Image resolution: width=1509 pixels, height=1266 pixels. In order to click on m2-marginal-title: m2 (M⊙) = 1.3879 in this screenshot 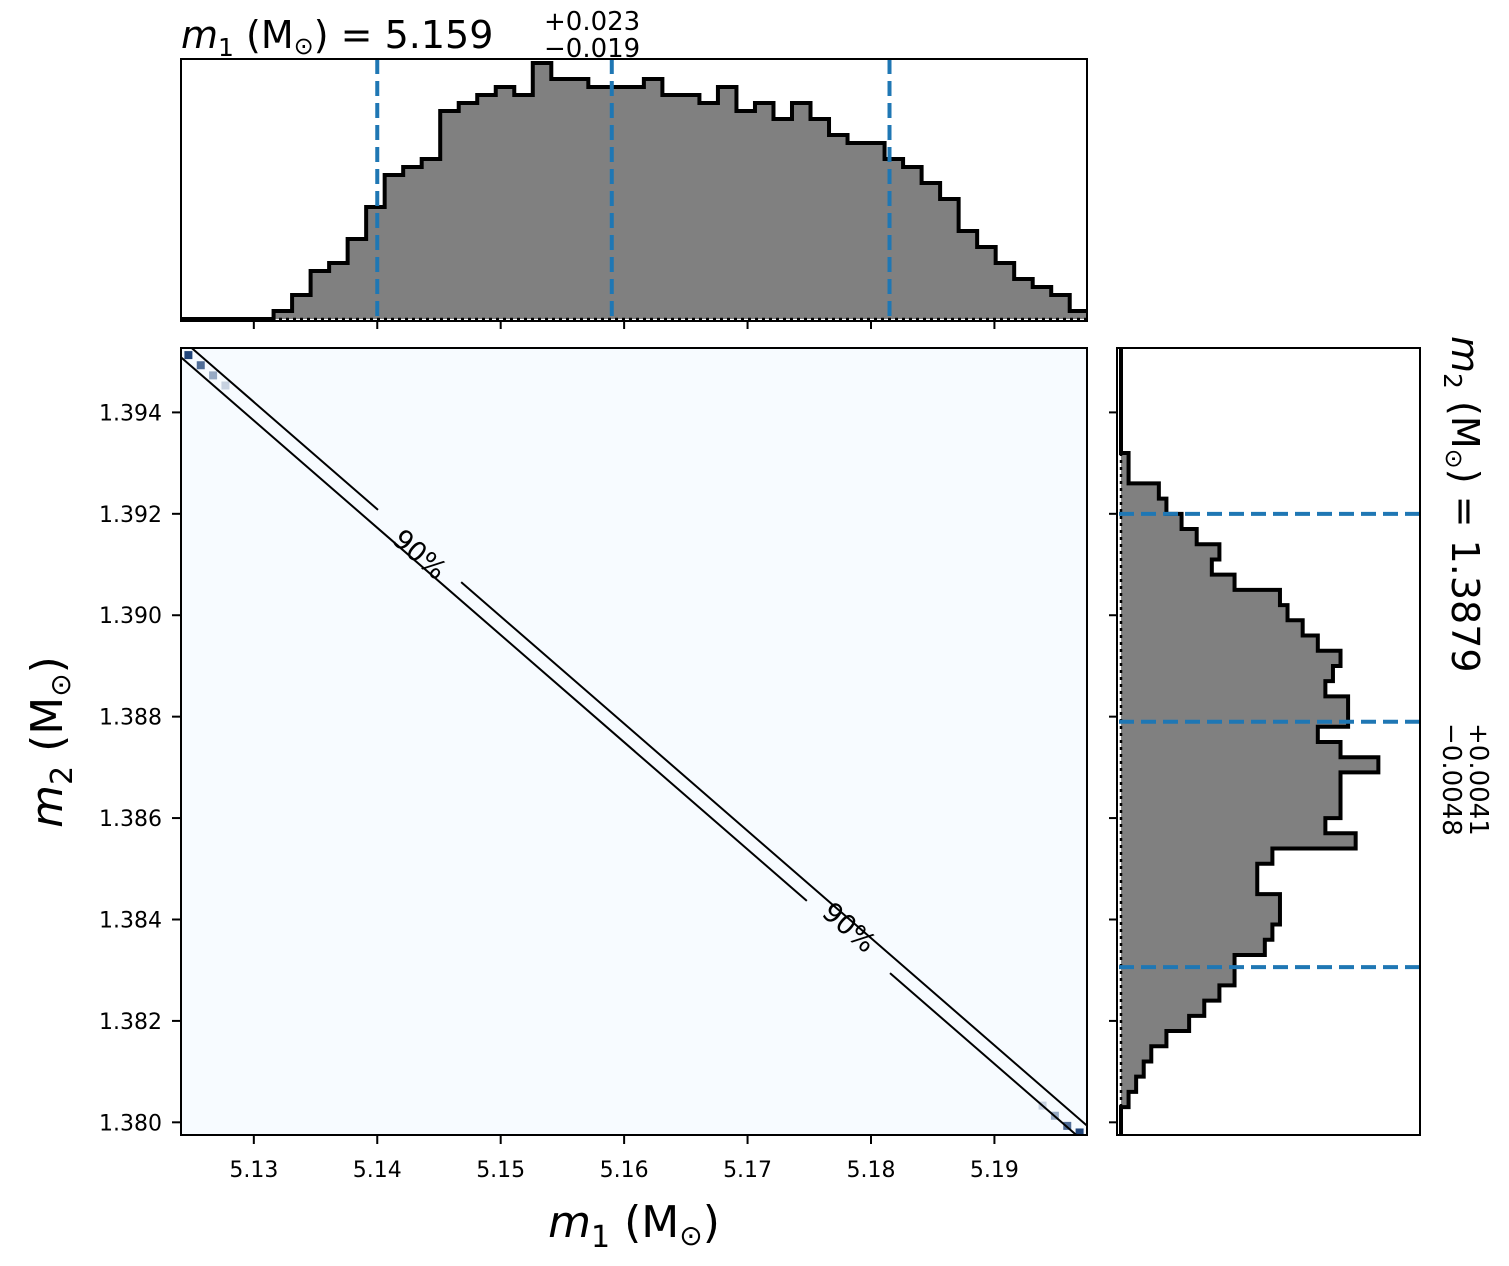, I will do `click(1462, 504)`.